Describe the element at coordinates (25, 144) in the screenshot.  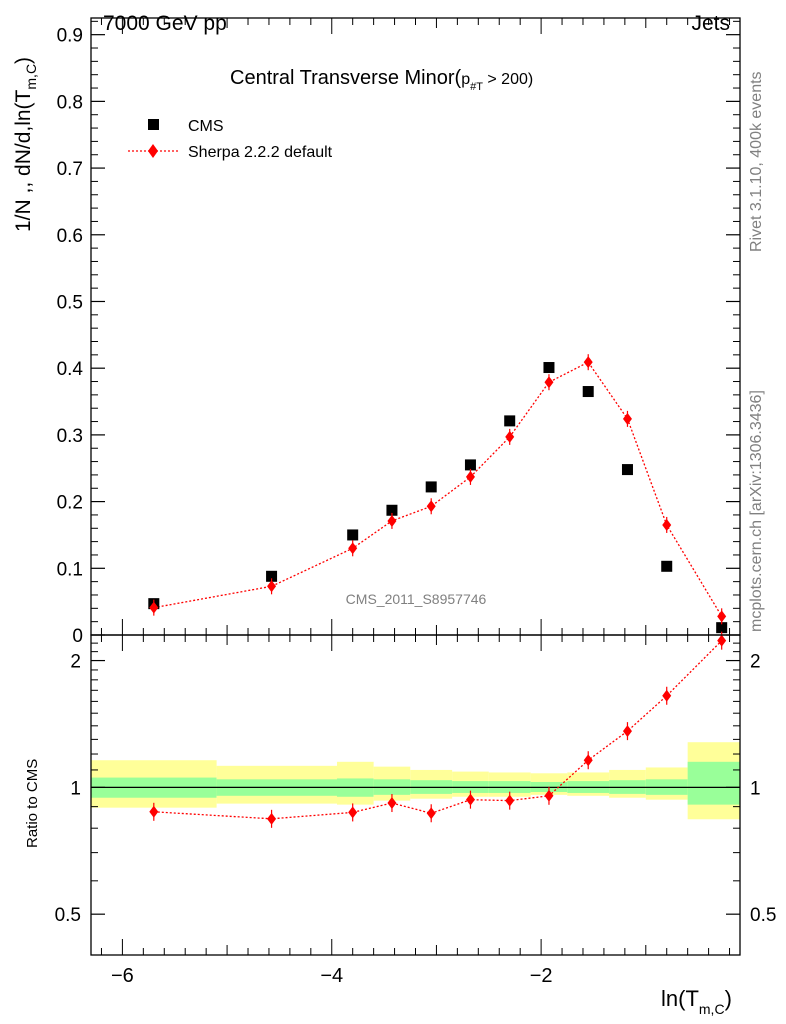
I see `main-y-axis-label: 1/N ,, dN/d,ln(Tm,C)` at that location.